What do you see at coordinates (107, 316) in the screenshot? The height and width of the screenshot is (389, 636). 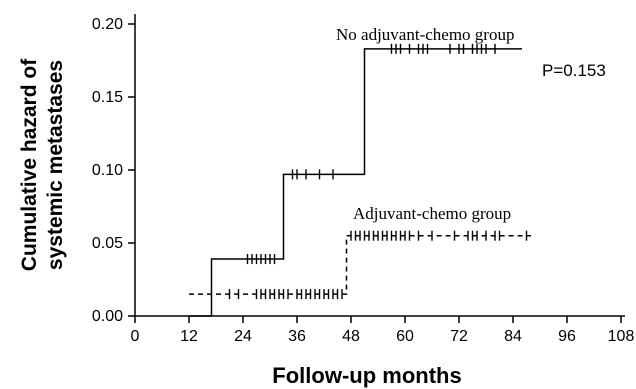 I see `y-tick-label: 0.00` at bounding box center [107, 316].